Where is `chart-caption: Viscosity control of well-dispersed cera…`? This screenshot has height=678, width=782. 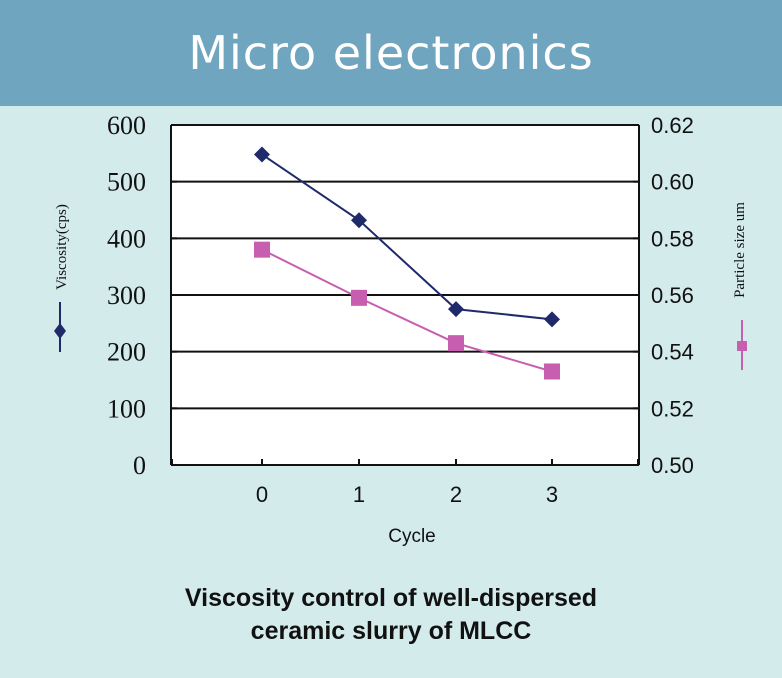 chart-caption: Viscosity control of well-dispersed cera… is located at coordinates (391, 615).